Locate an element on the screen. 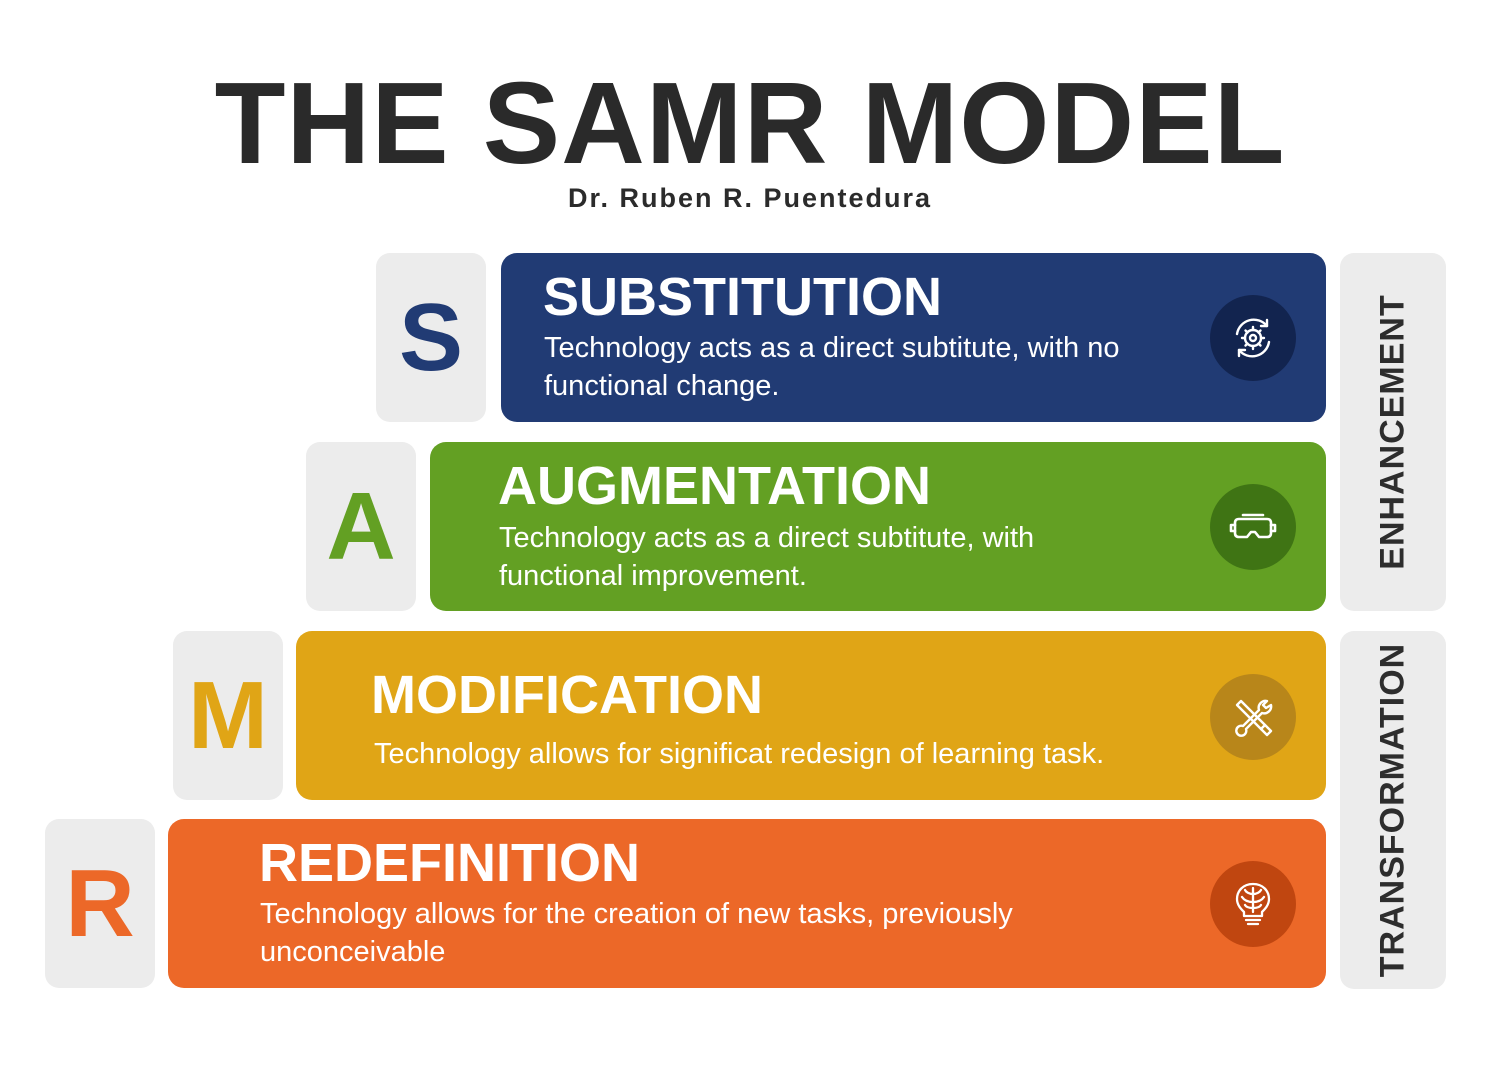 The width and height of the screenshot is (1500, 1080). level-title: REDEFINITION is located at coordinates (450, 863).